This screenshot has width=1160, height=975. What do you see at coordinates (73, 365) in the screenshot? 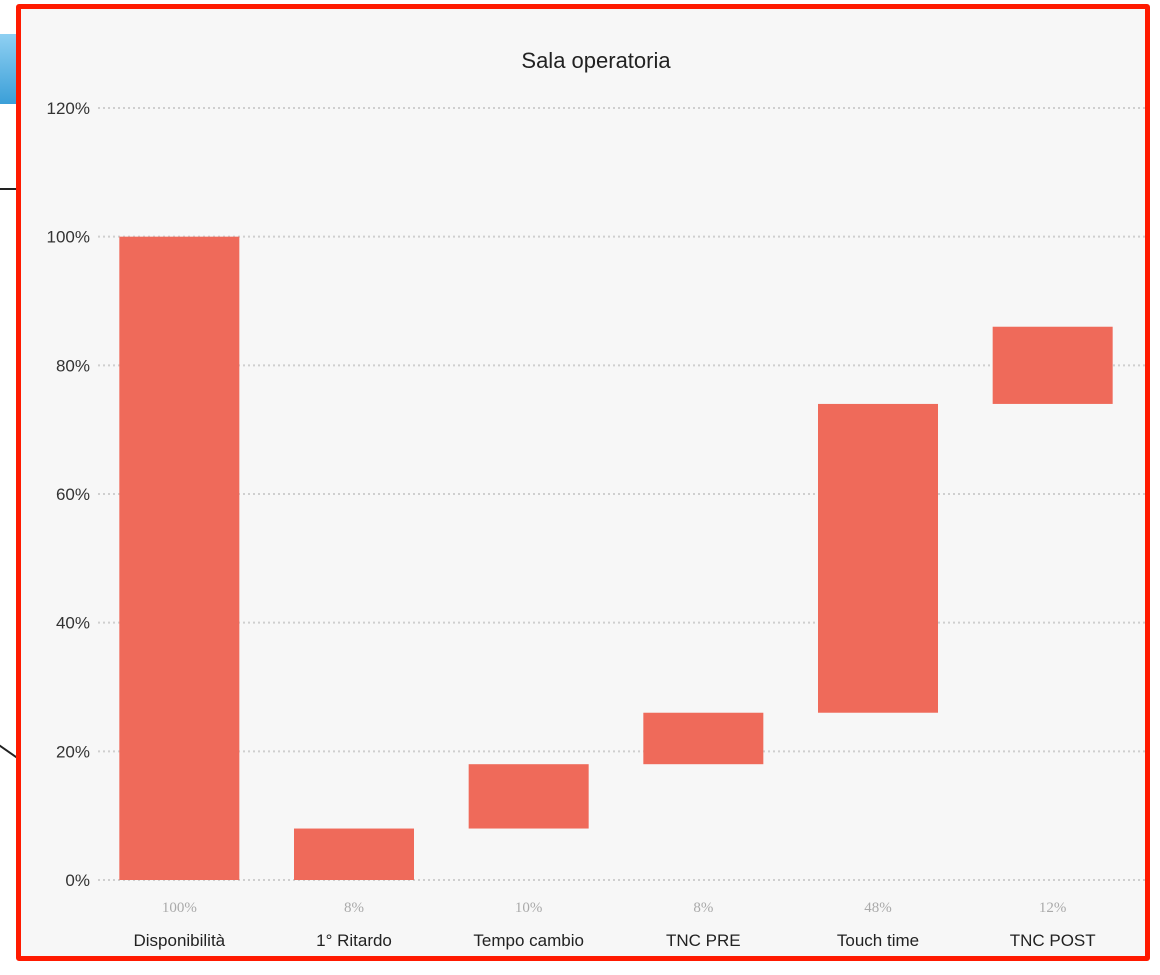
I see `y-tick-label: 80%` at bounding box center [73, 365].